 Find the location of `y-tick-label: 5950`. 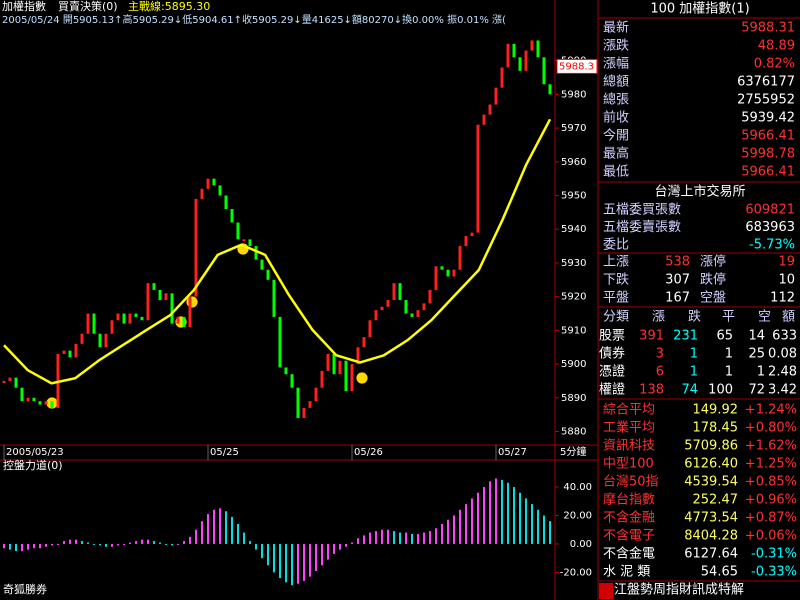

y-tick-label: 5950 is located at coordinates (573, 196).